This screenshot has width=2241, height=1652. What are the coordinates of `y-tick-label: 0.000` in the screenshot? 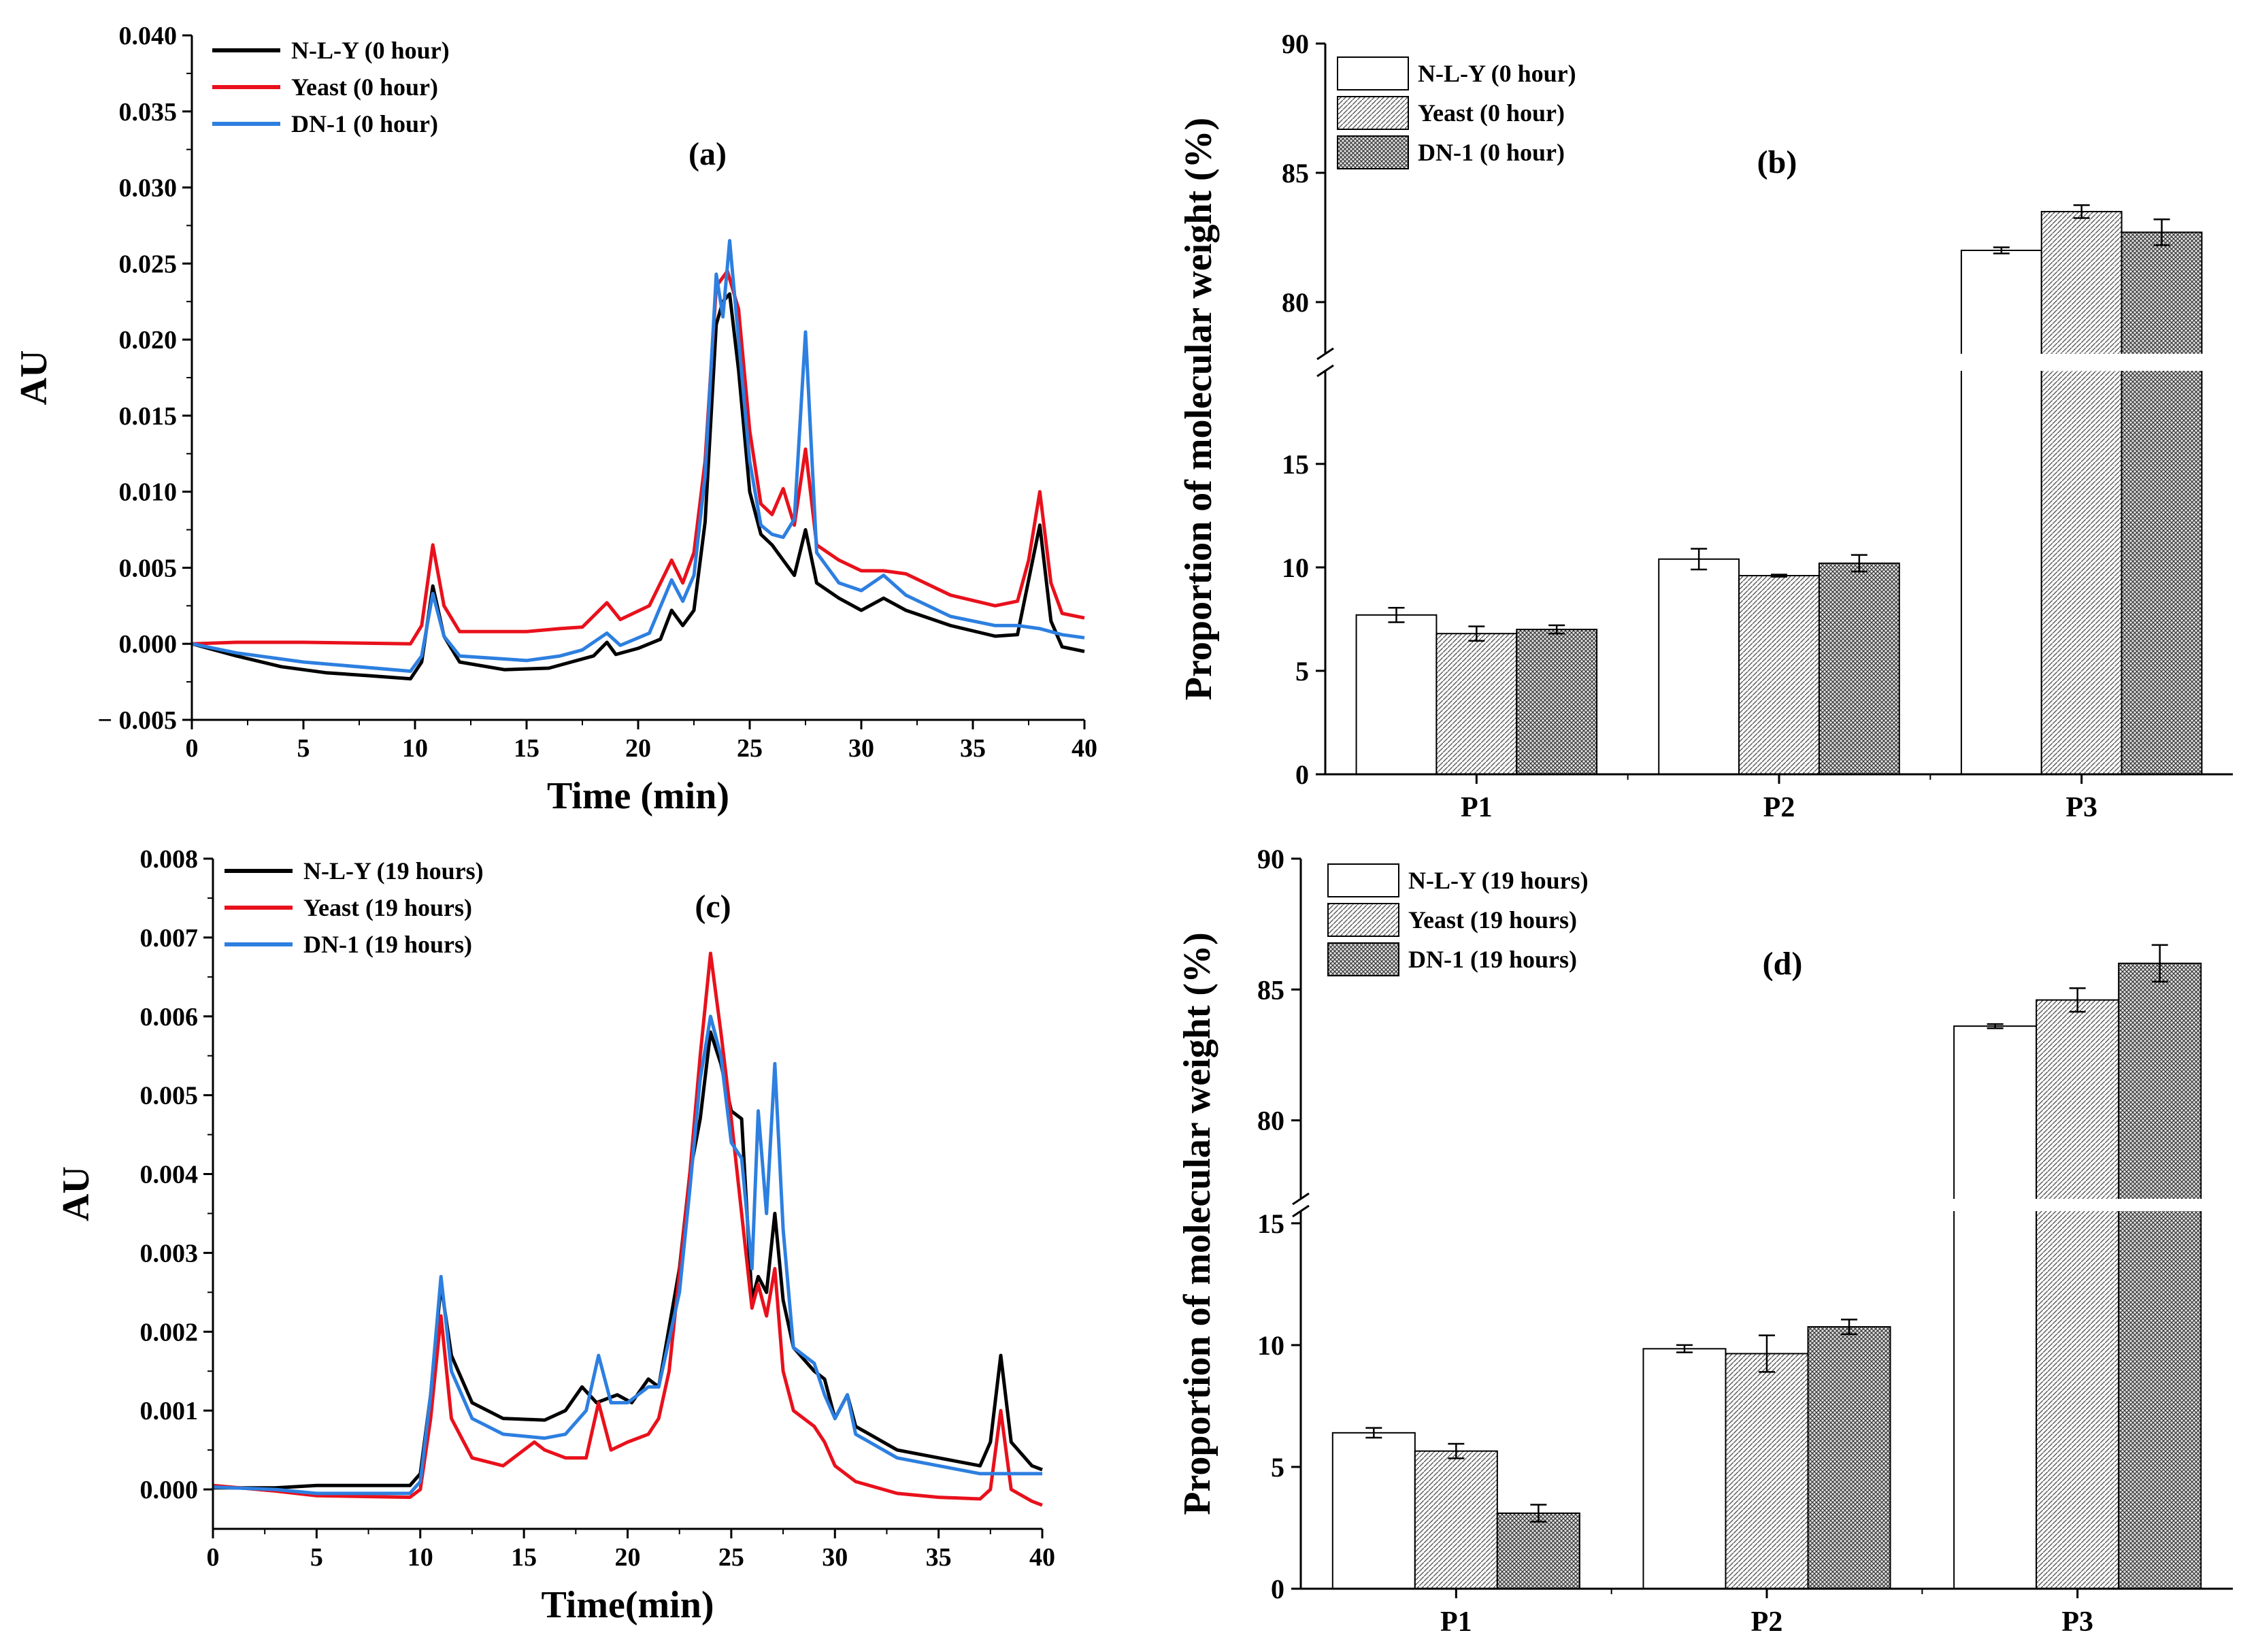 It's located at (148, 644).